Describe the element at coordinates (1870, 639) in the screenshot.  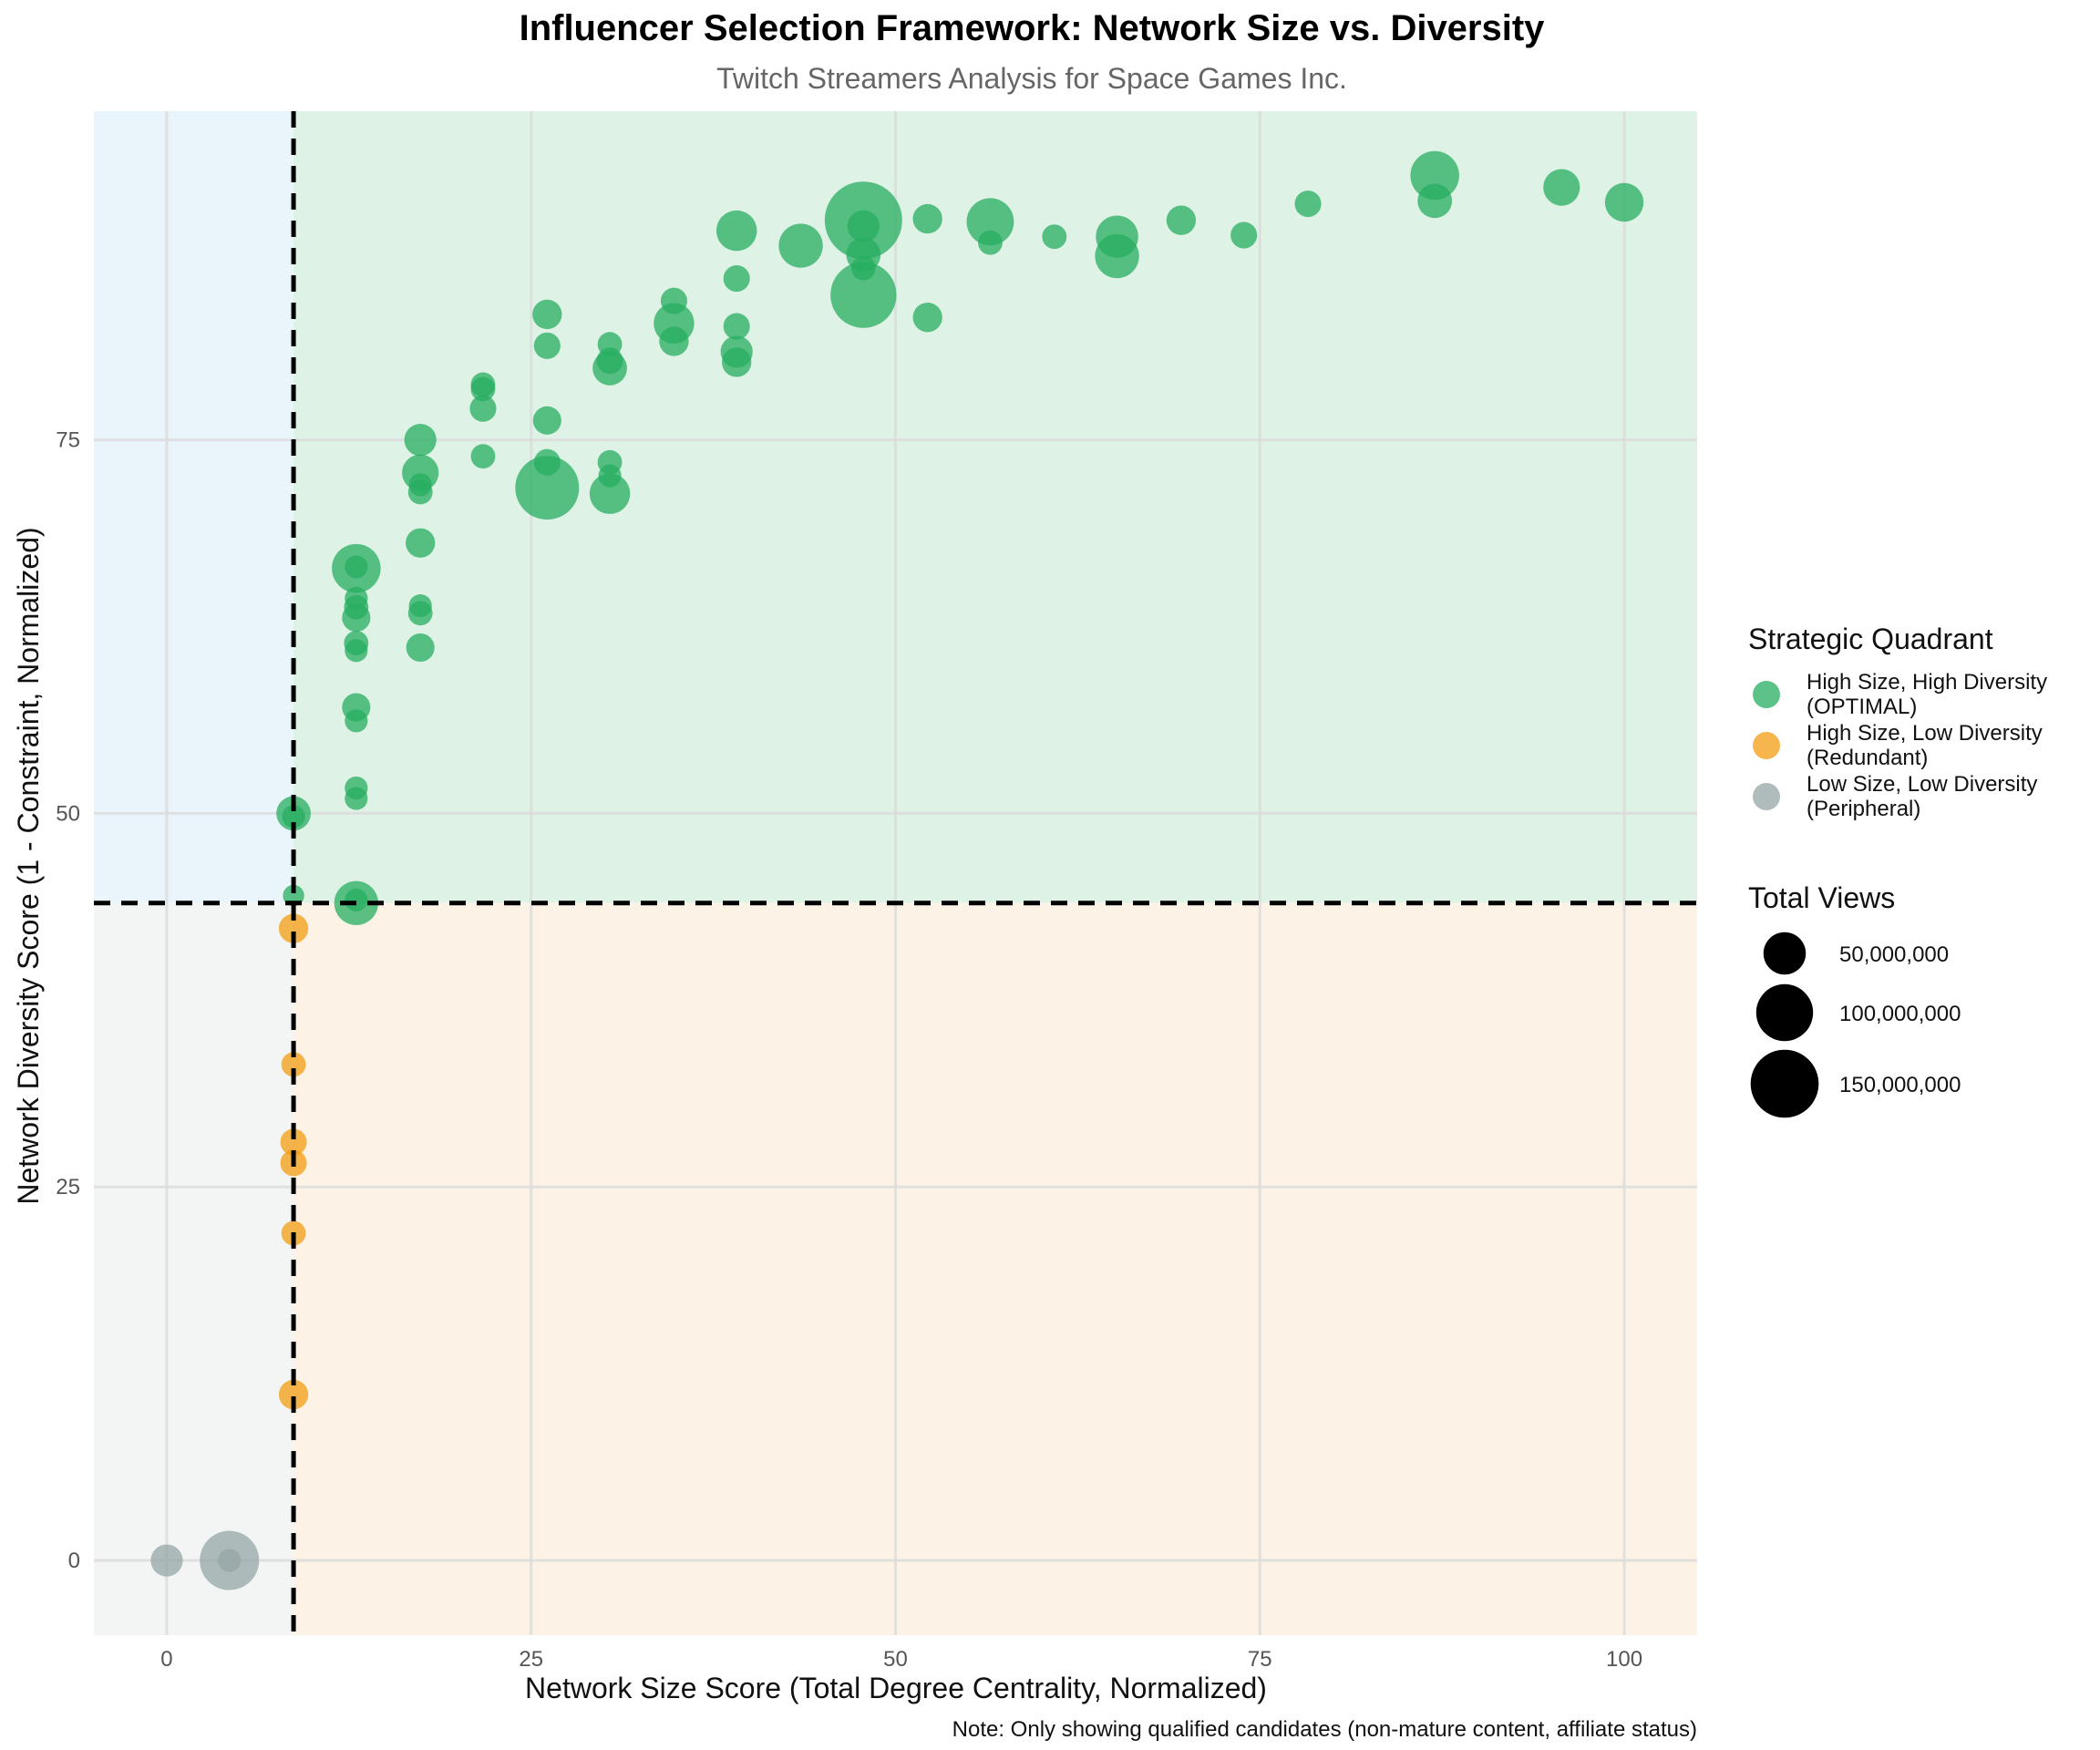
I see `quadrant-legend-title: Strategic Quadrant` at that location.